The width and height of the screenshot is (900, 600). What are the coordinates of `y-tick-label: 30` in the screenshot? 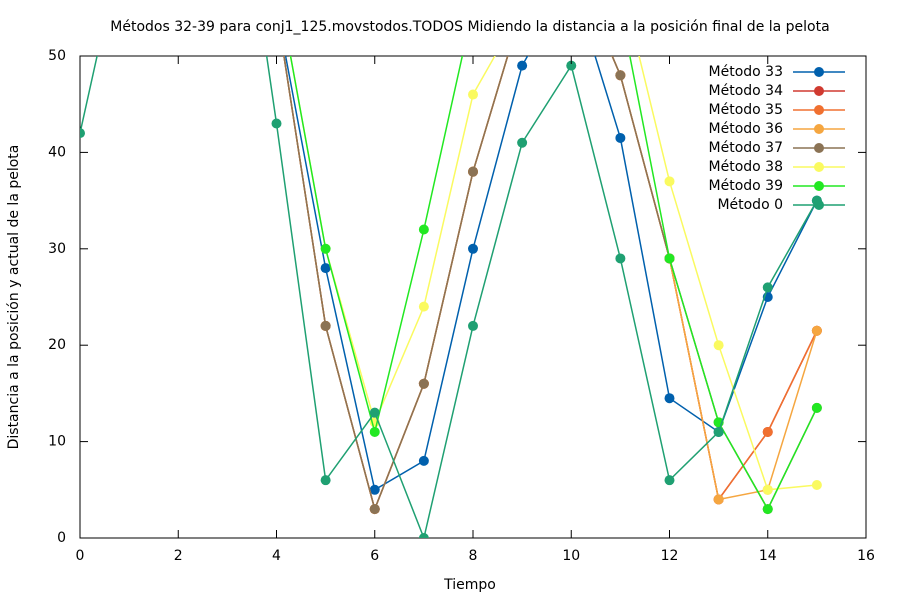 It's located at (57, 249).